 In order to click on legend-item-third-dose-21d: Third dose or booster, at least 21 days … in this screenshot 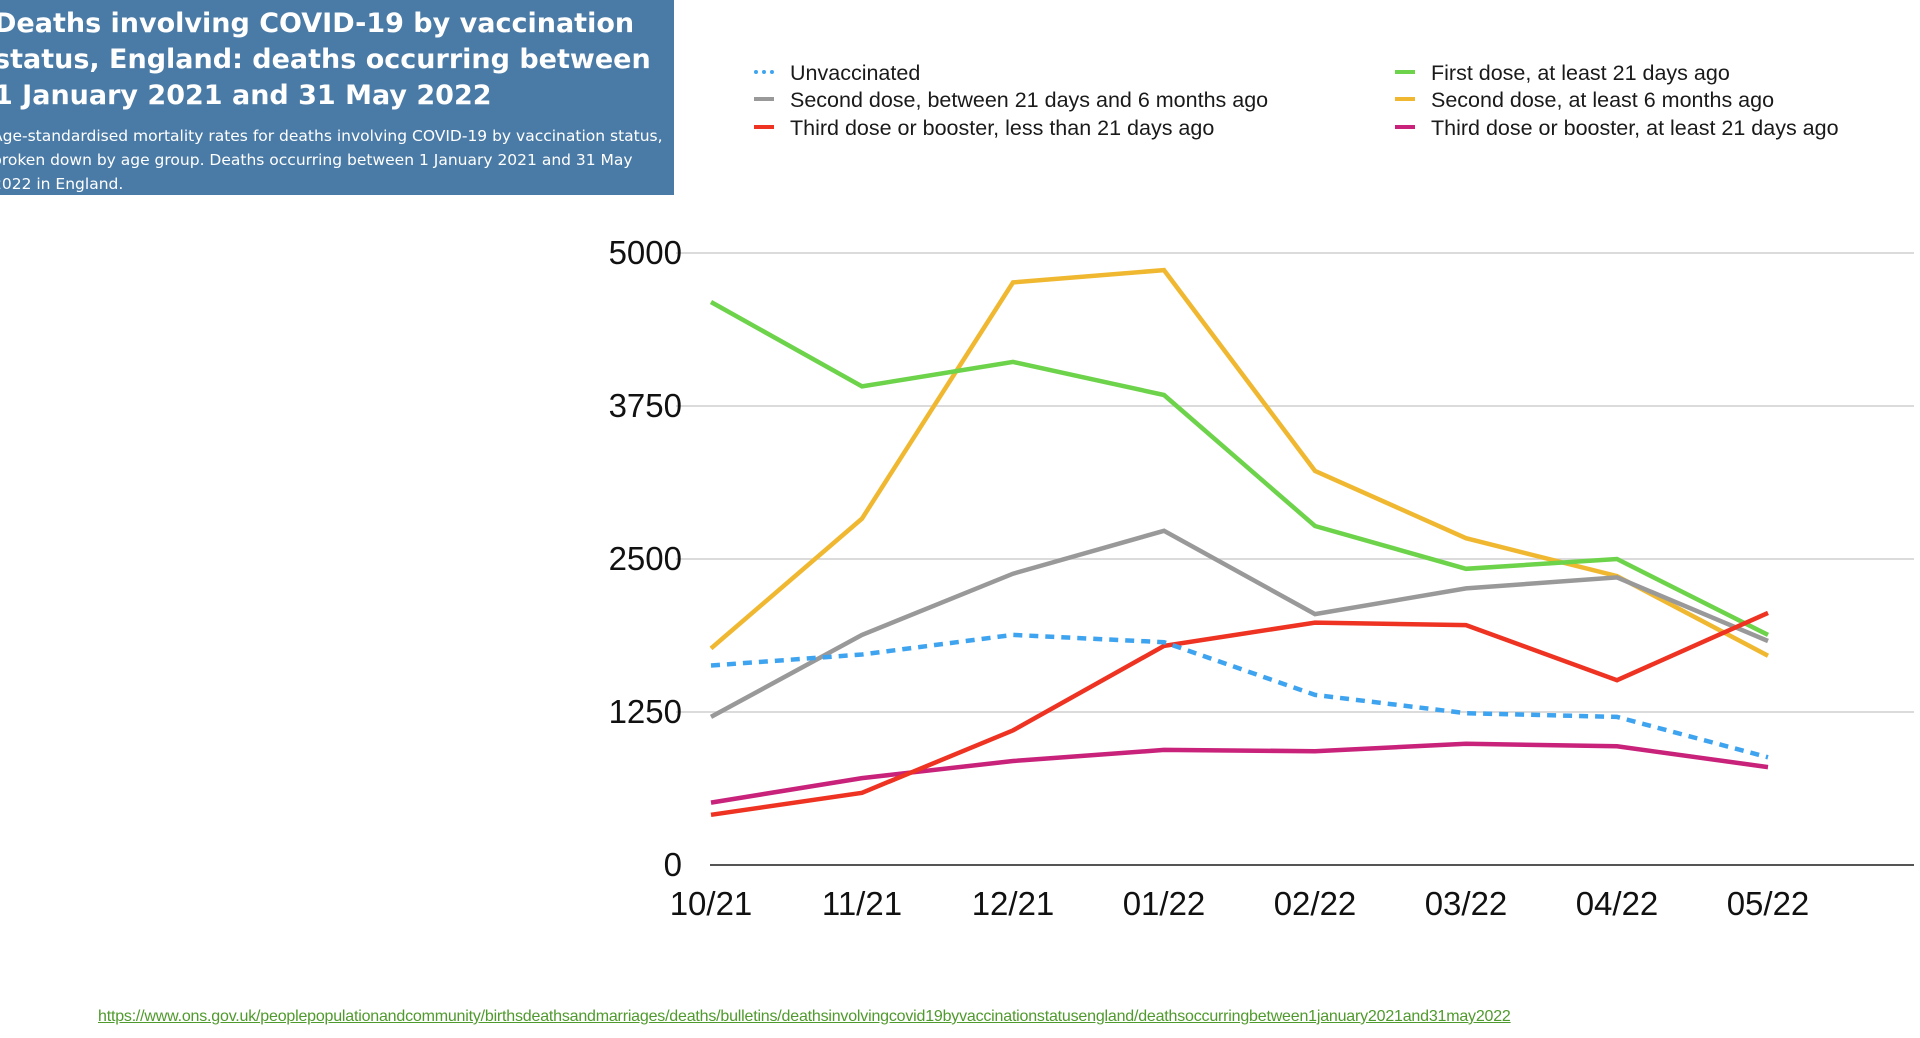, I will do `click(1617, 128)`.